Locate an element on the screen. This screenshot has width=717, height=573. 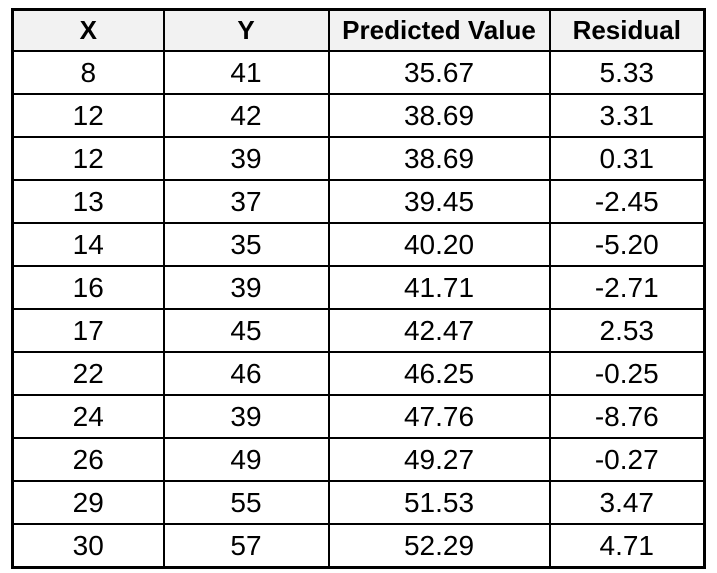
table-cell: 39.45 is located at coordinates (439, 201).